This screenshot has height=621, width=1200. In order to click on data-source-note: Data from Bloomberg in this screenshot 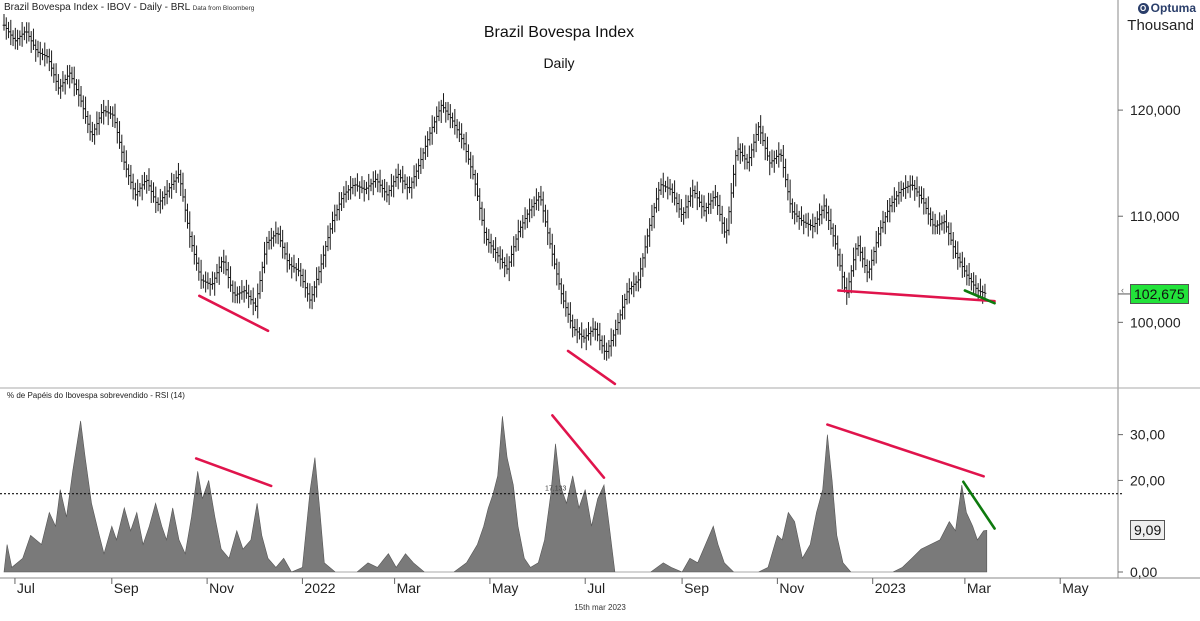, I will do `click(223, 8)`.